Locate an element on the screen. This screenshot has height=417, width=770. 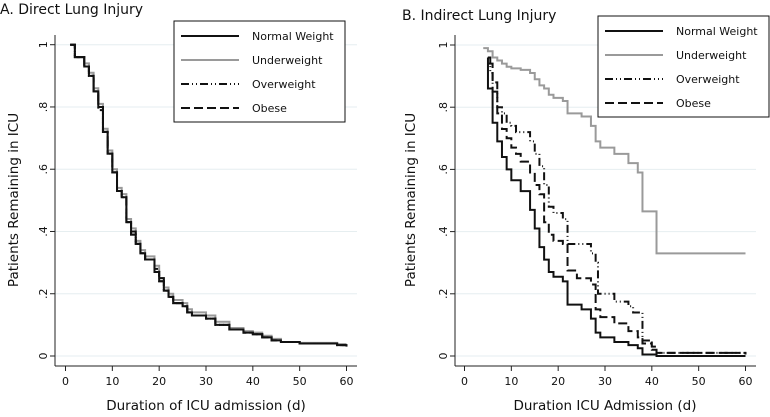
panel-title: A. Direct Lung Injury is located at coordinates (71, 10).